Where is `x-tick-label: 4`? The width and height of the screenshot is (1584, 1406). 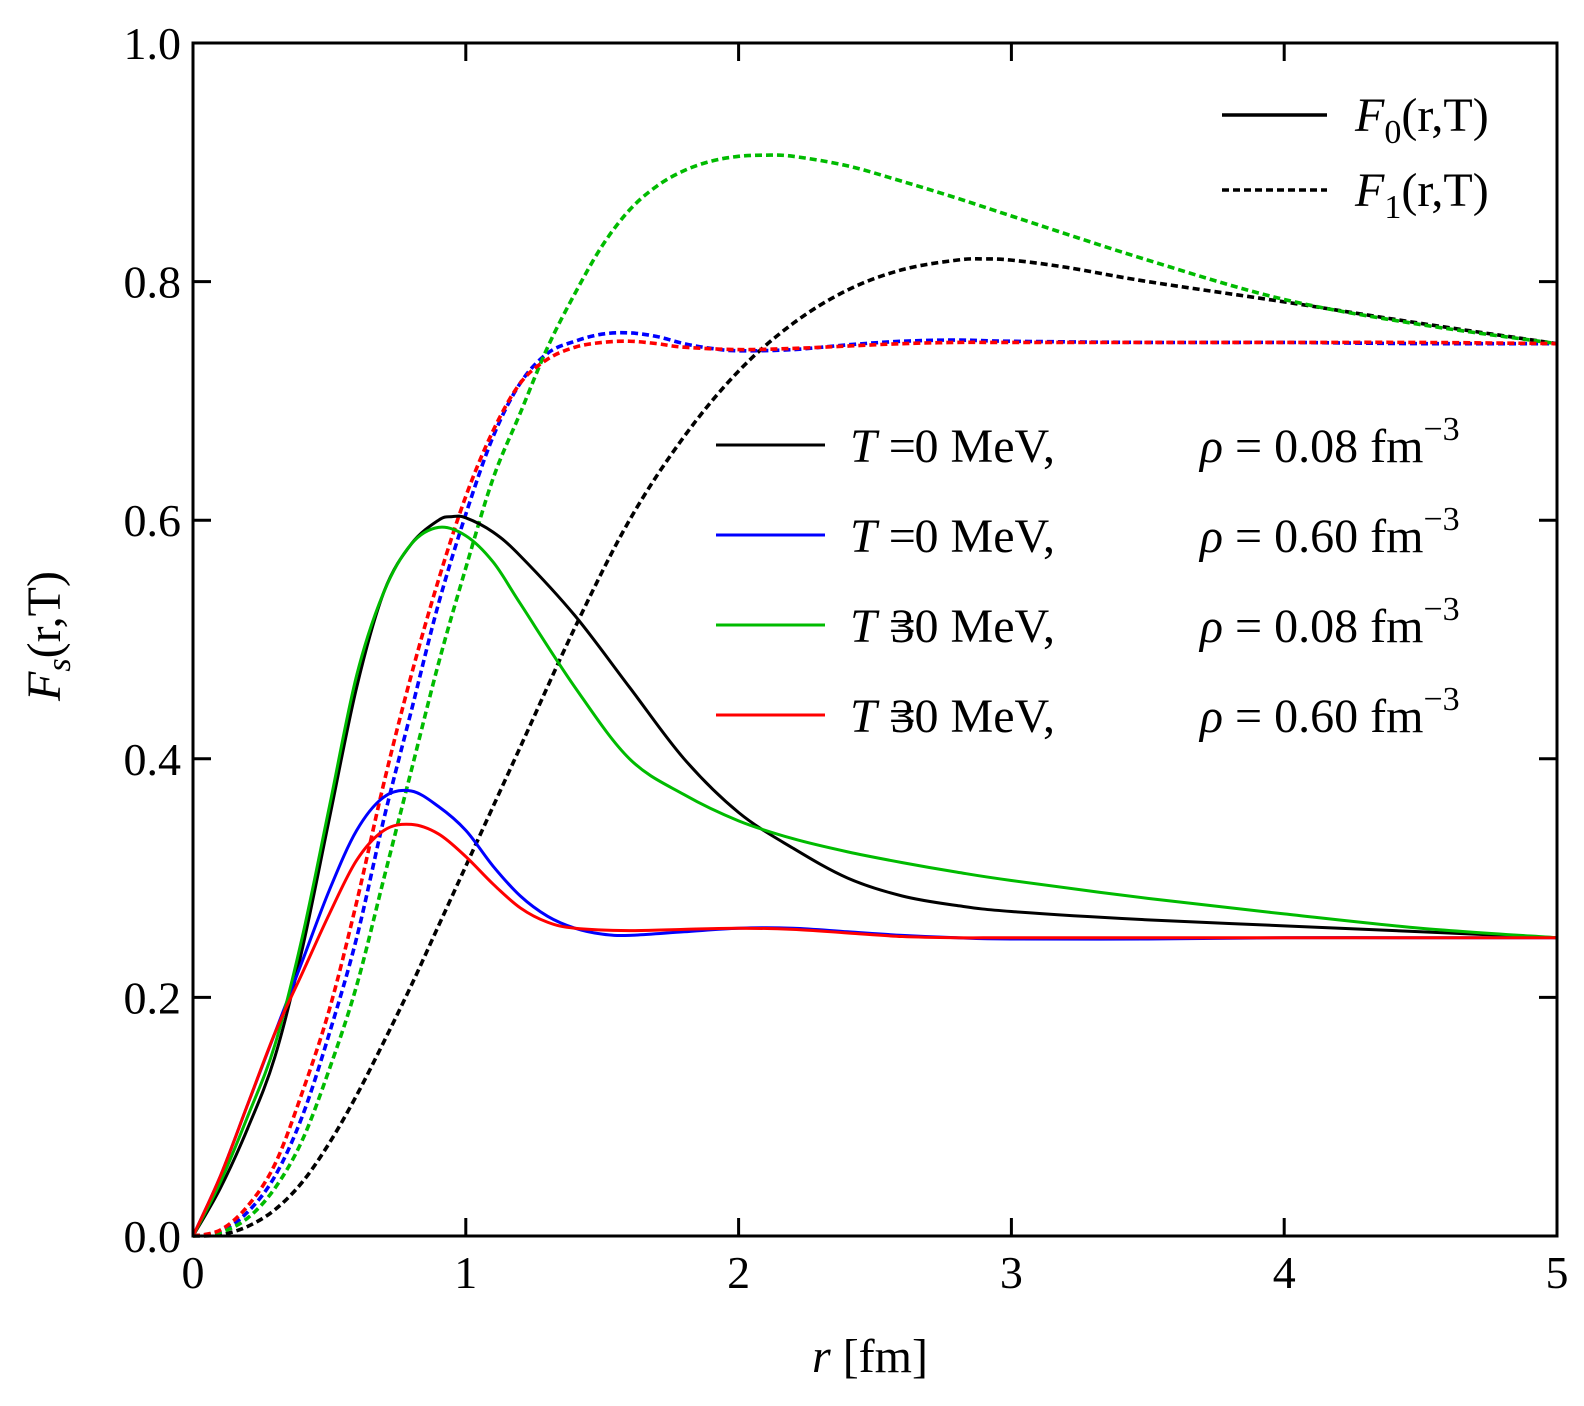 x-tick-label: 4 is located at coordinates (1284, 1272).